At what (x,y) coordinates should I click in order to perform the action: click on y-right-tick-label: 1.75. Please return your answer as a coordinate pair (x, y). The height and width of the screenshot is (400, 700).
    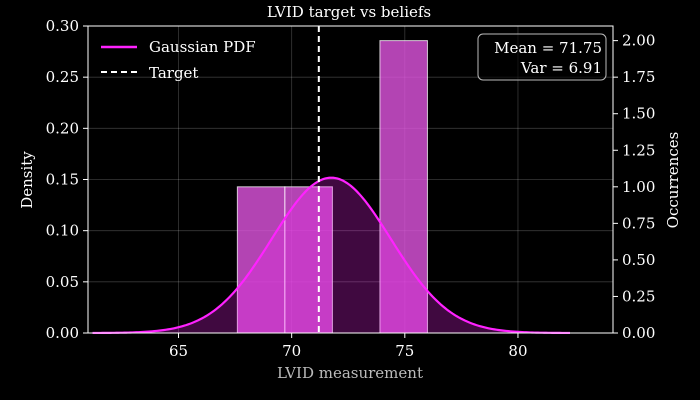
    Looking at the image, I should click on (638, 77).